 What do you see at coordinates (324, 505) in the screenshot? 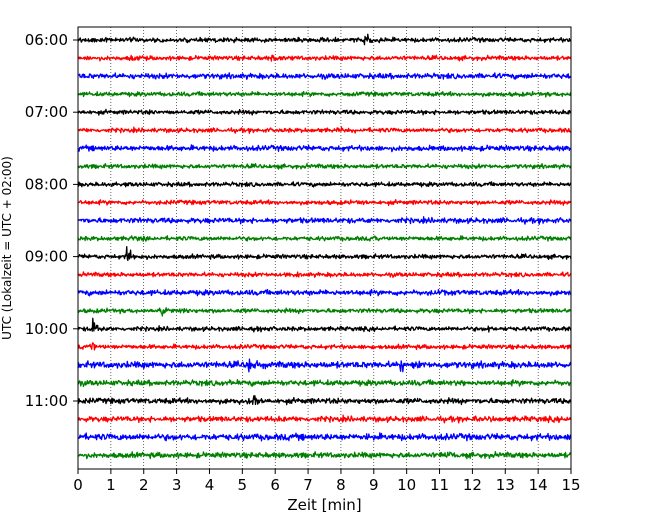
I see `x-axis-label: Zeit [min]` at bounding box center [324, 505].